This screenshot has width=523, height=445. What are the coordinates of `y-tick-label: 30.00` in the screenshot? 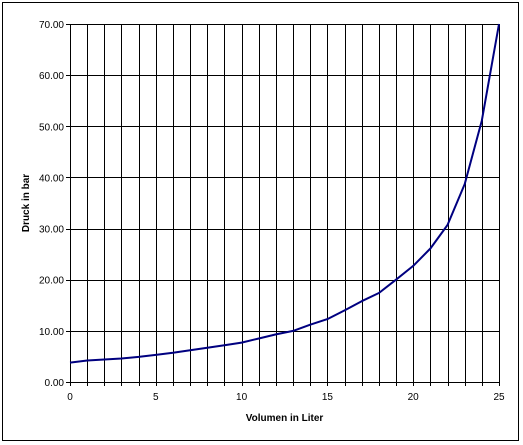 It's located at (51, 230).